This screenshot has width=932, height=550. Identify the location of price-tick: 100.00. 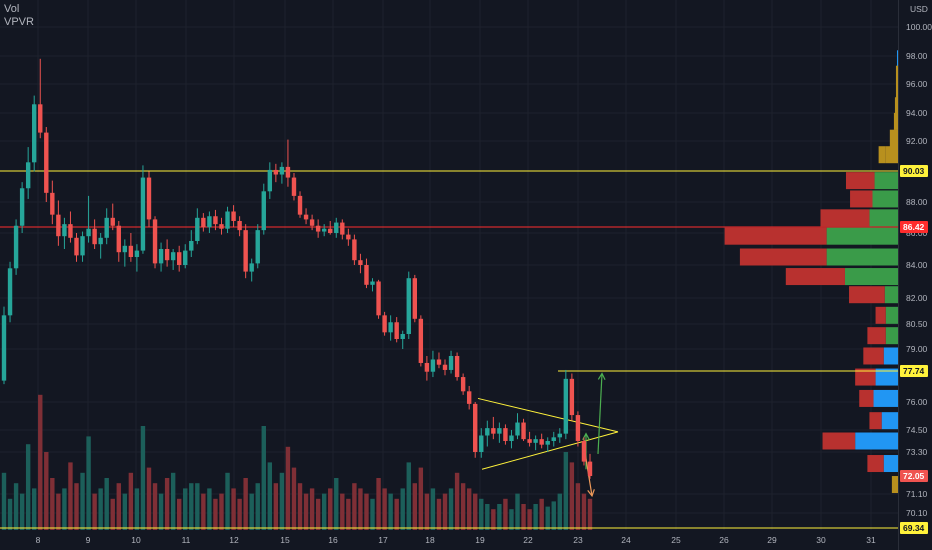
(919, 27).